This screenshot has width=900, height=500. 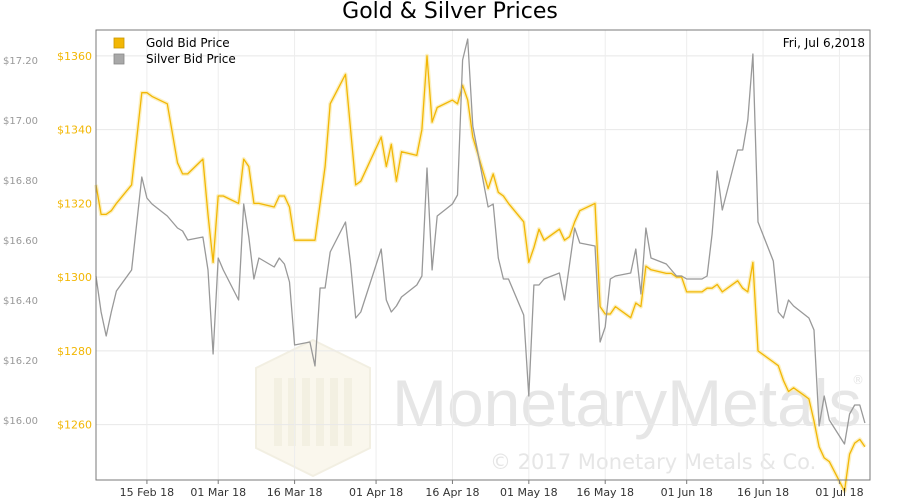 What do you see at coordinates (20, 421) in the screenshot?
I see `silver-tick-label: $16.00` at bounding box center [20, 421].